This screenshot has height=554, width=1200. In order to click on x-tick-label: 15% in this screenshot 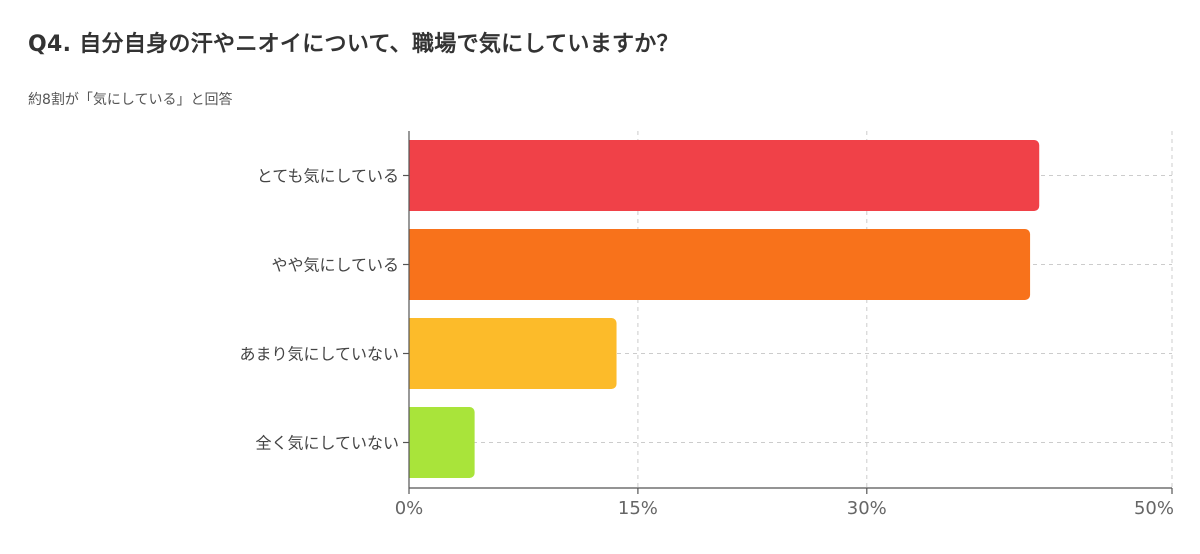, I will do `click(638, 508)`.